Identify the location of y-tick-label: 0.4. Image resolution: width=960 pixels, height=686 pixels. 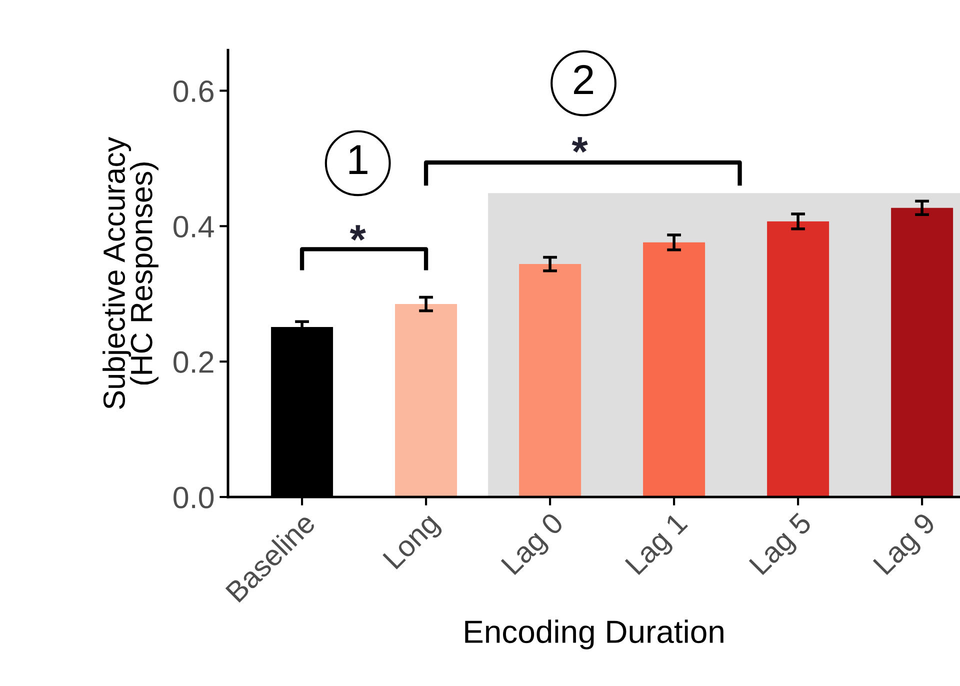
(194, 227).